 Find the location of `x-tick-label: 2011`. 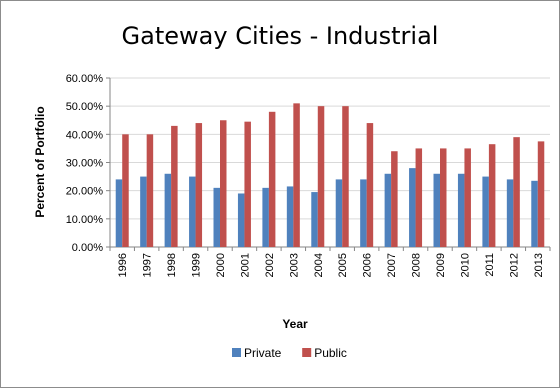

x-tick-label: 2011 is located at coordinates (490, 265).